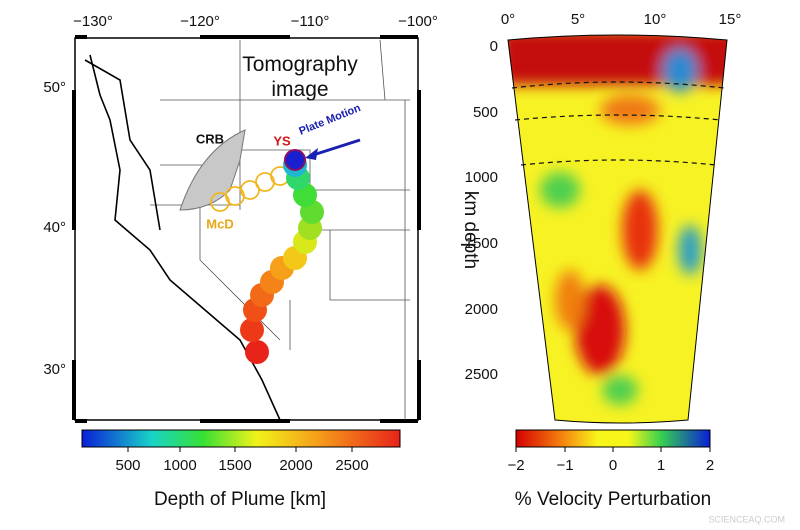 The height and width of the screenshot is (530, 800). What do you see at coordinates (494, 46) in the screenshot?
I see `depth-tick-label: 0` at bounding box center [494, 46].